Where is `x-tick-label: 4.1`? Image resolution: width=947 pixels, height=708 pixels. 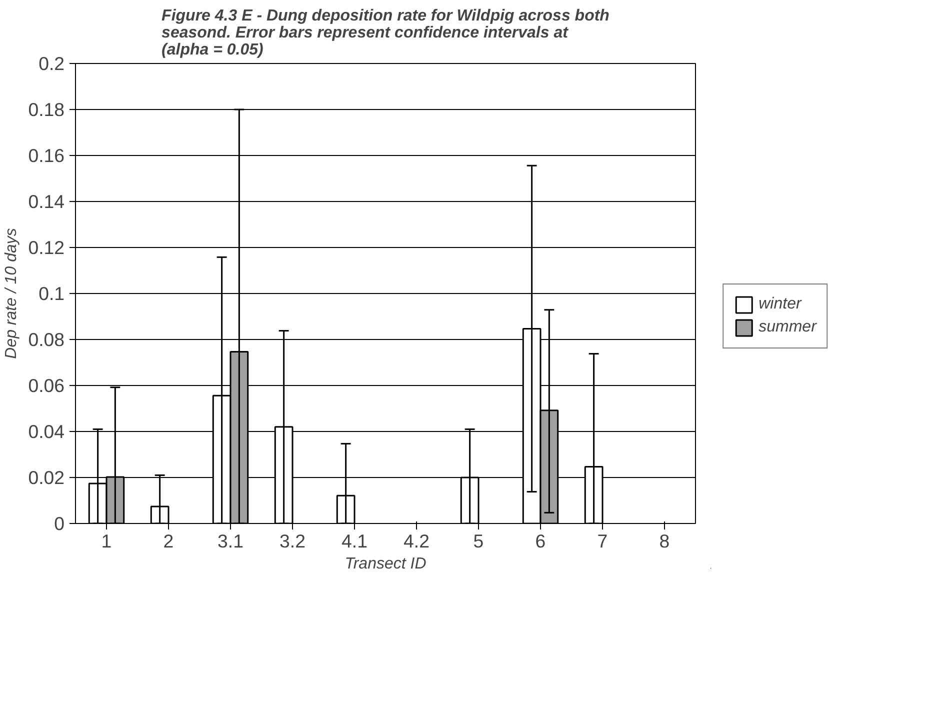
x-tick-label: 4.1 is located at coordinates (355, 541).